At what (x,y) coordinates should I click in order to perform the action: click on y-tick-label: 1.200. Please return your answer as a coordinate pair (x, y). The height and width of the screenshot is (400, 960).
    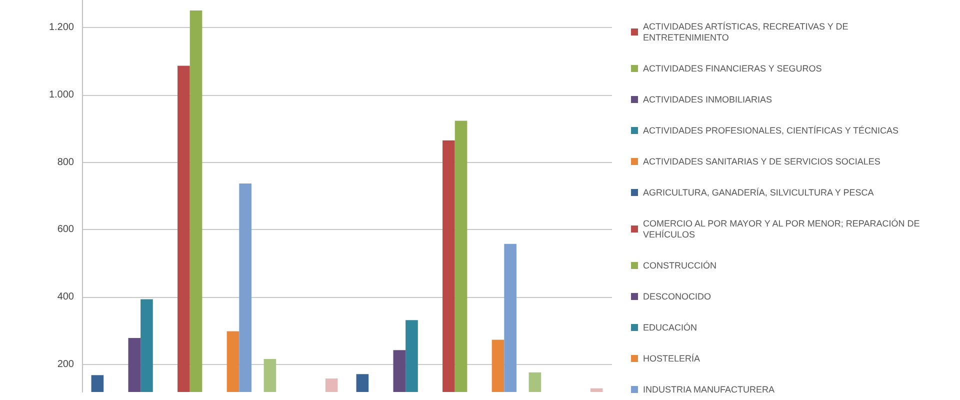
    Looking at the image, I should click on (61, 27).